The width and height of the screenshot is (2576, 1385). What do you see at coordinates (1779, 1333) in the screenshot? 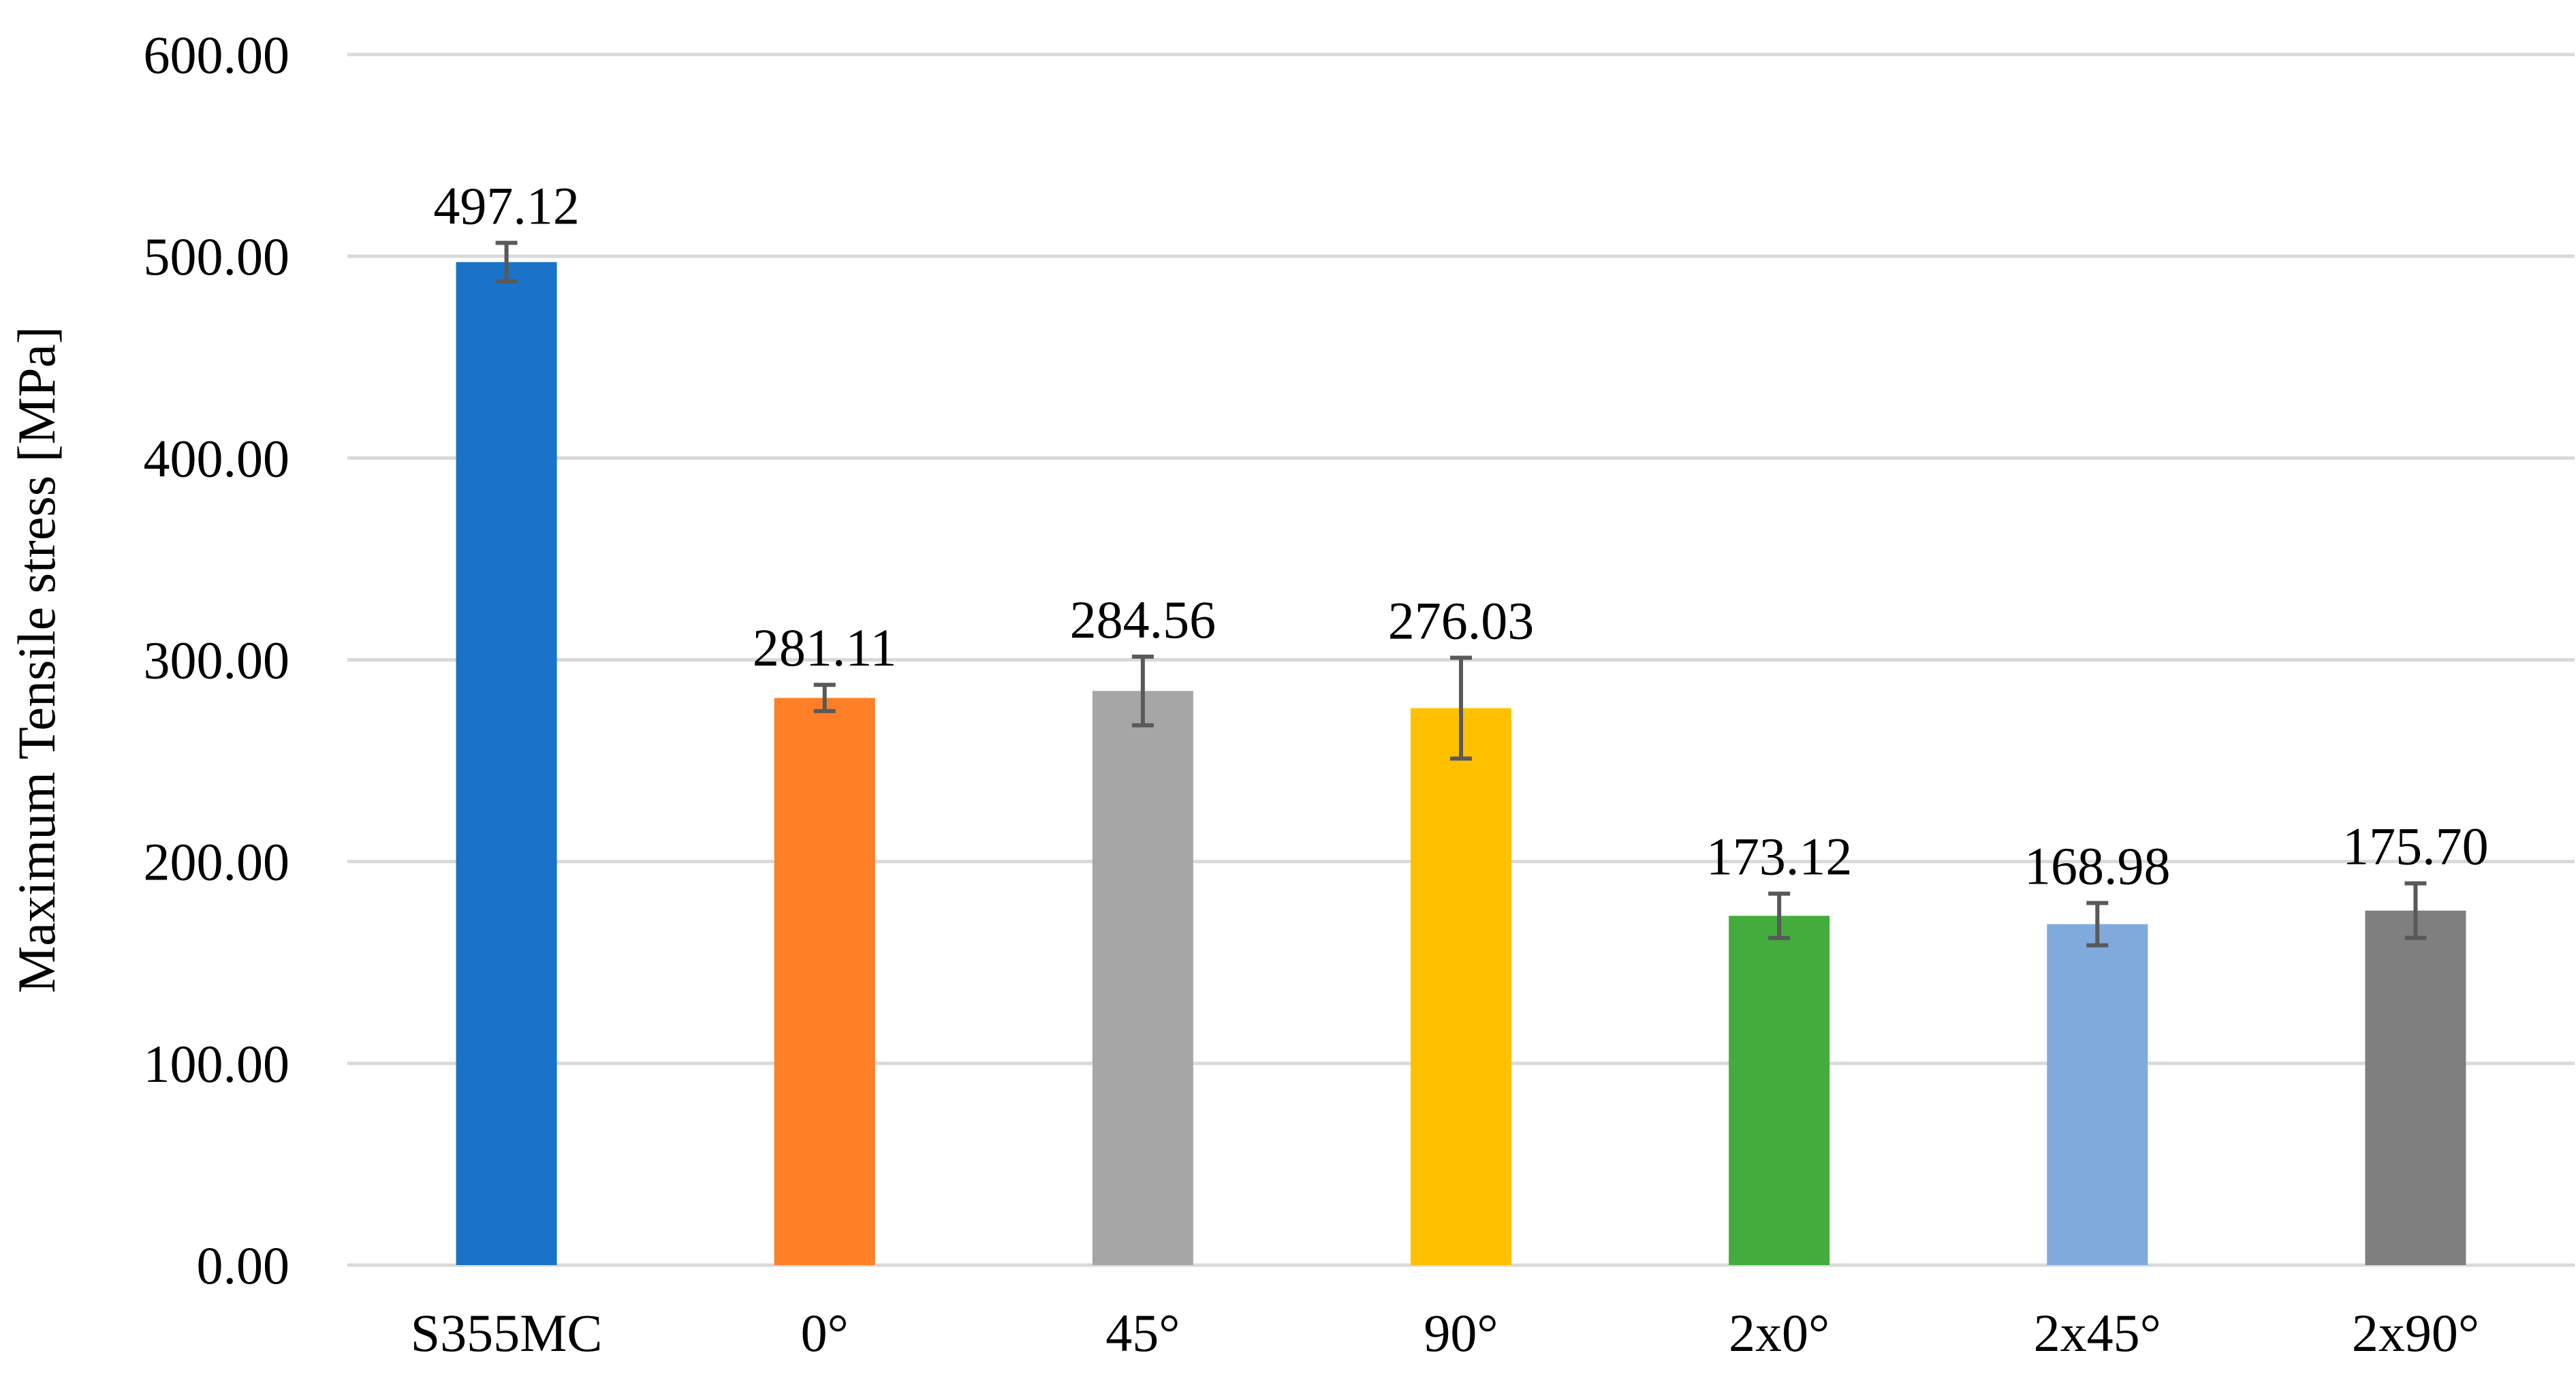
I see `x-tick-label: 2x0°` at bounding box center [1779, 1333].